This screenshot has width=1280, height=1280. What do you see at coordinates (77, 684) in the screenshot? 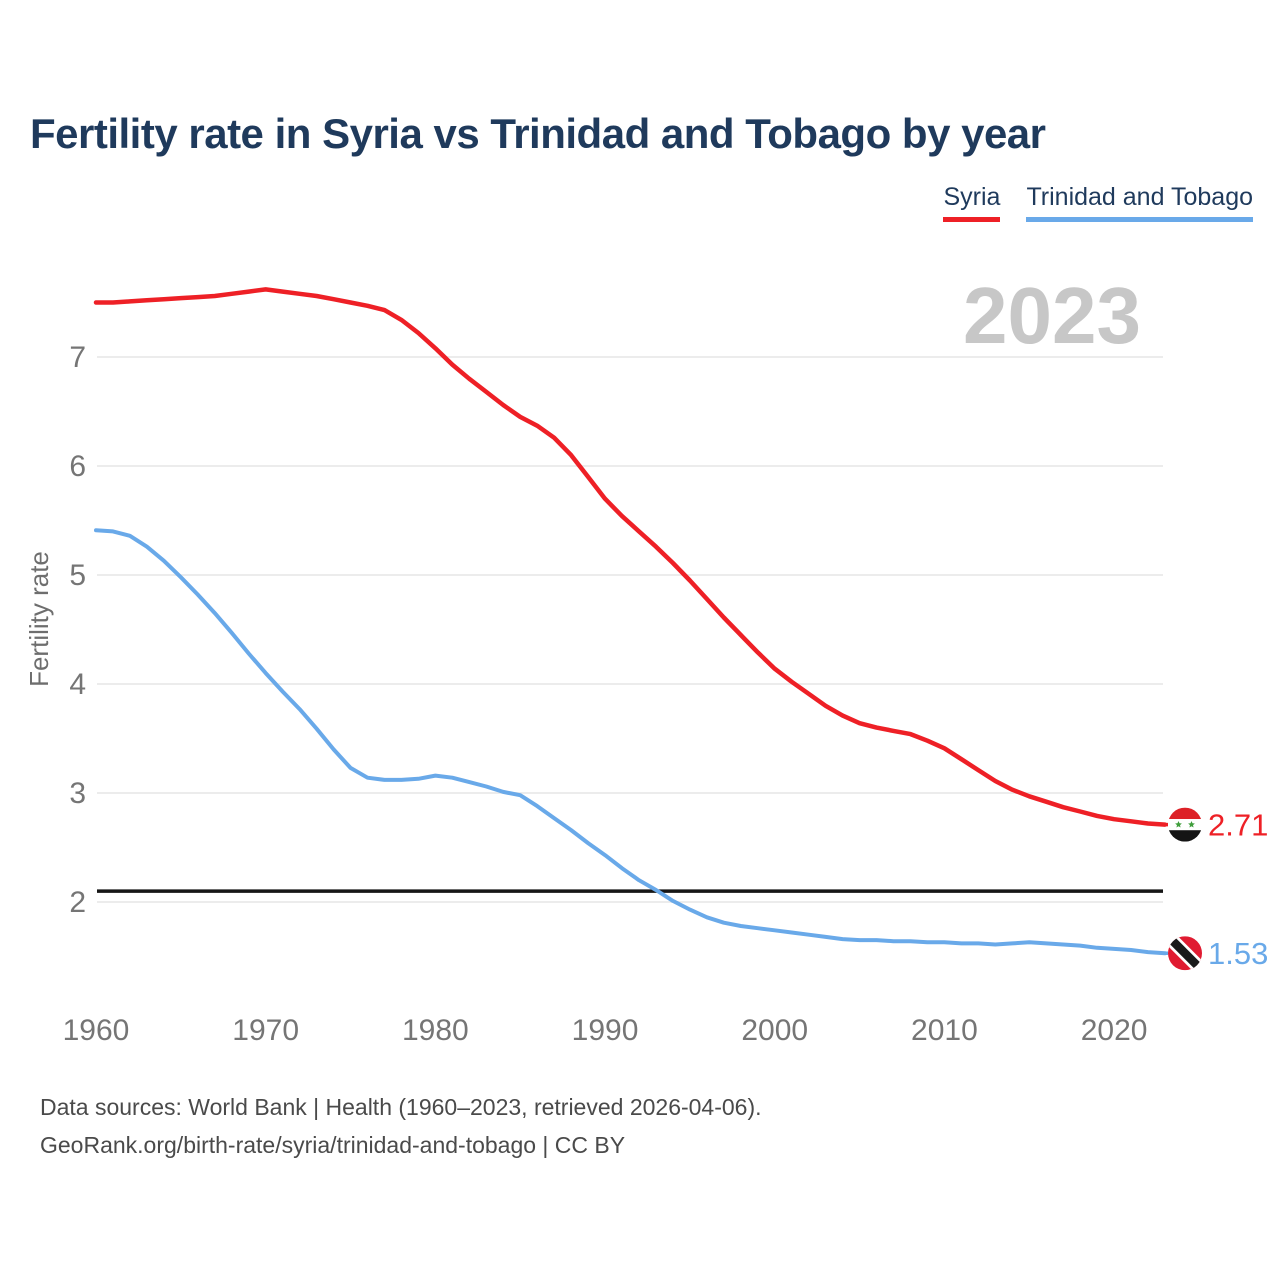
I see `svg-text: 4` at bounding box center [77, 684].